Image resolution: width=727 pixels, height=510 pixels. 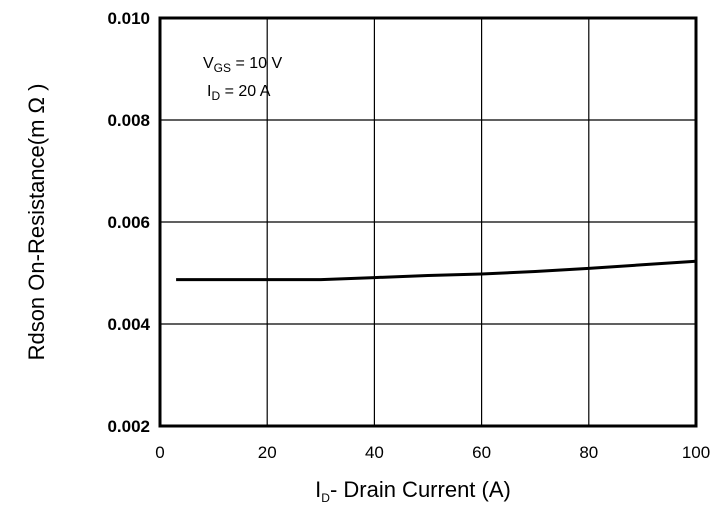 What do you see at coordinates (128, 426) in the screenshot?
I see `y-tick-label: 0.002` at bounding box center [128, 426].